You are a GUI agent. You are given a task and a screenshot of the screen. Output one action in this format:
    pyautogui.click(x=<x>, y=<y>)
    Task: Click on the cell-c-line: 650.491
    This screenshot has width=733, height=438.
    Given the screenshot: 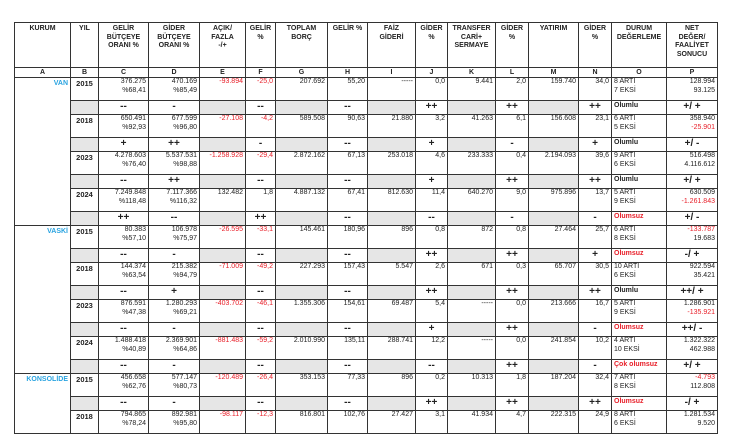 What is the action you would take?
    pyautogui.click(x=133, y=119)
    